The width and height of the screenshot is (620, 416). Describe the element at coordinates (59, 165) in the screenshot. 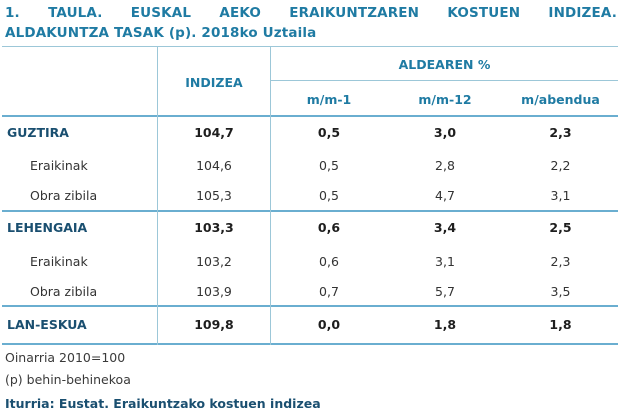

I see `row-label-eraikinak: Eraikinak` at that location.